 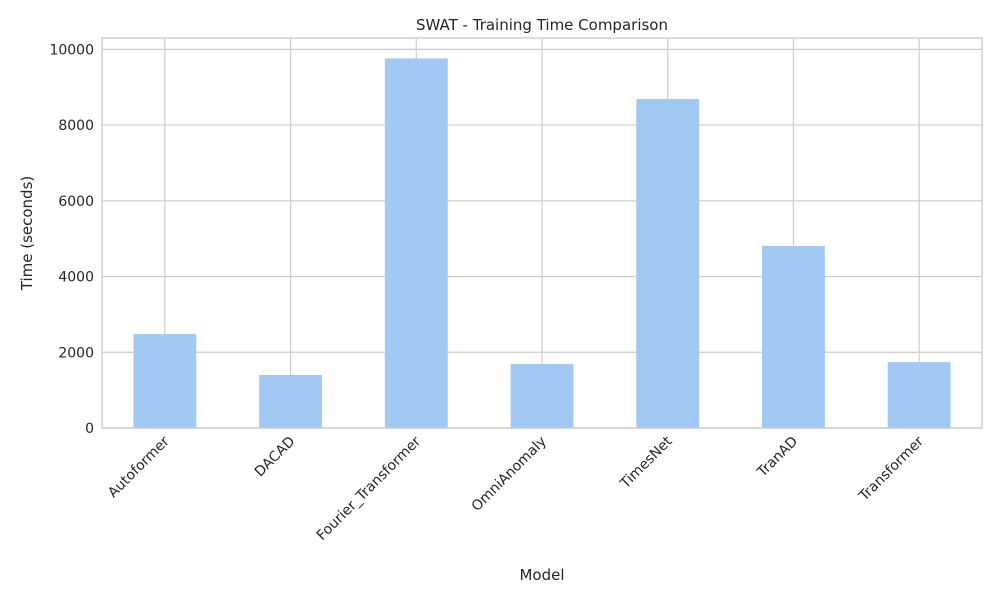 What do you see at coordinates (275, 457) in the screenshot?
I see `x-tick-label: DACAD` at bounding box center [275, 457].